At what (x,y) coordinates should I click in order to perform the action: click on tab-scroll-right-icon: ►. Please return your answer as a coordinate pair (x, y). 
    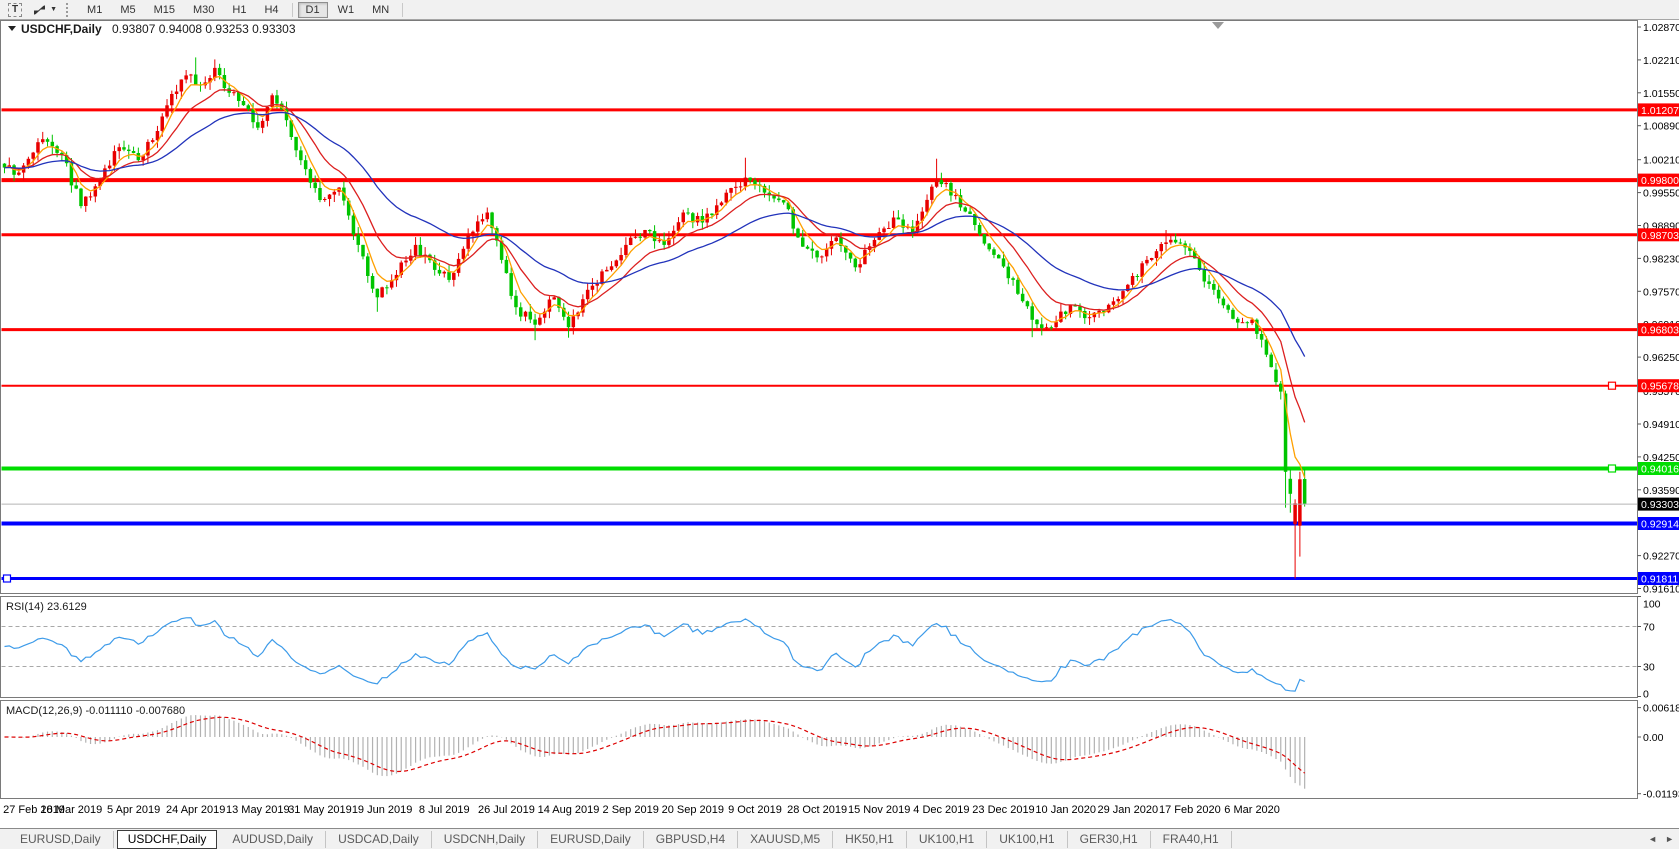
    Looking at the image, I should click on (1669, 839).